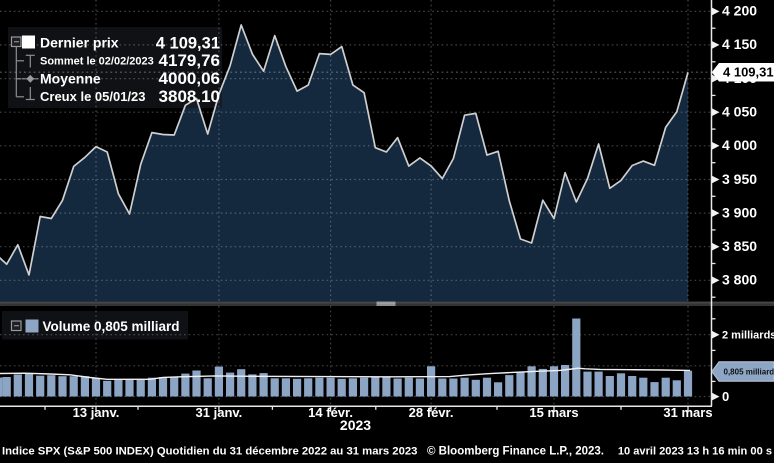 Image resolution: width=774 pixels, height=463 pixels. What do you see at coordinates (739, 246) in the screenshot?
I see `svg-text: 3 850` at bounding box center [739, 246].